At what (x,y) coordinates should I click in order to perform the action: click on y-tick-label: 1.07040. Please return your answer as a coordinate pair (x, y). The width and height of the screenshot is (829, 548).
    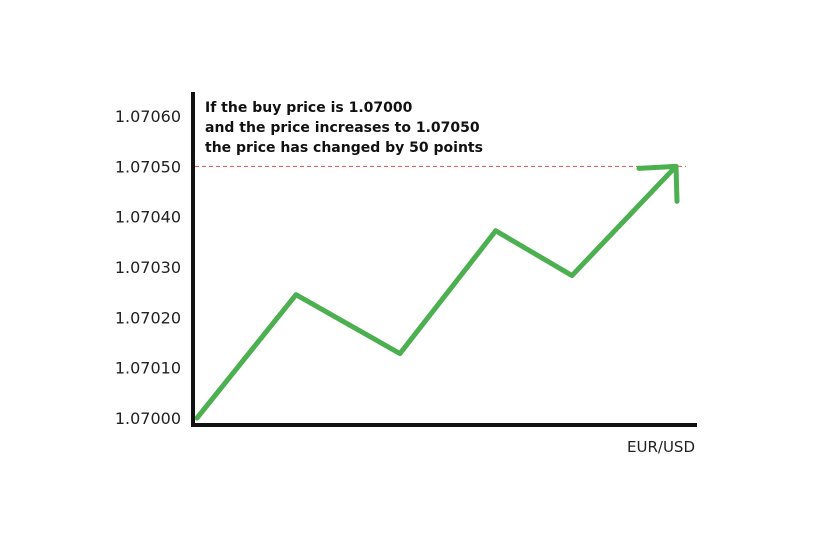
    Looking at the image, I should click on (148, 217).